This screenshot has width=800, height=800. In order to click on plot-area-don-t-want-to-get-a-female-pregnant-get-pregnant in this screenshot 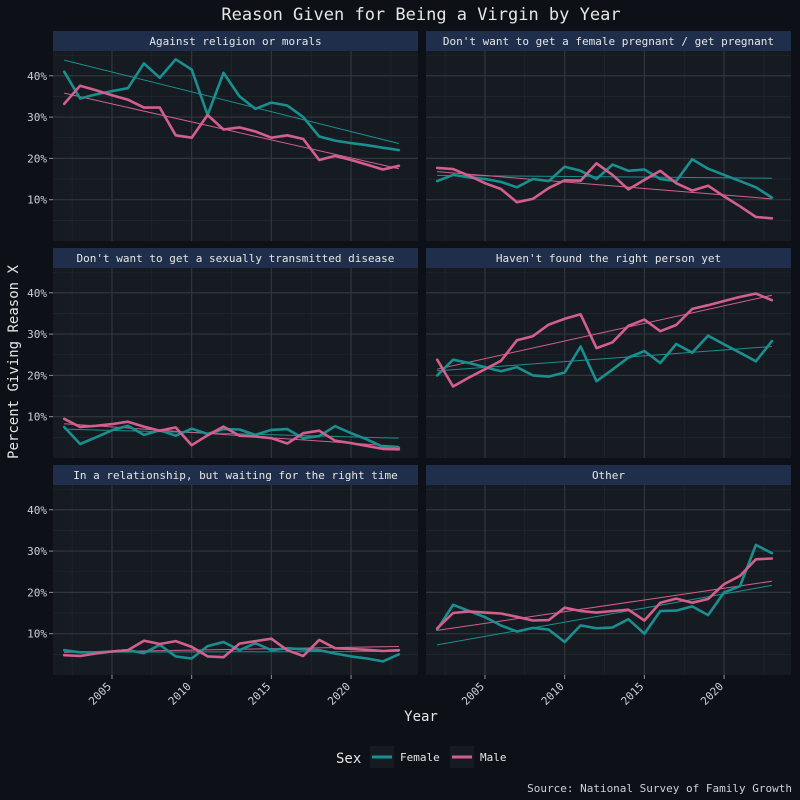, I will do `click(608, 146)`.